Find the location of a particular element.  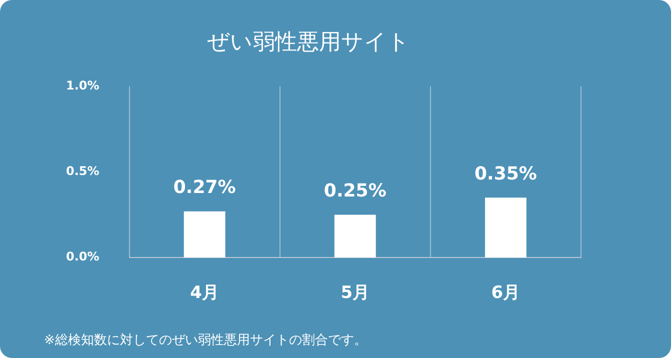

y-tick-label: 1.0% is located at coordinates (83, 85).